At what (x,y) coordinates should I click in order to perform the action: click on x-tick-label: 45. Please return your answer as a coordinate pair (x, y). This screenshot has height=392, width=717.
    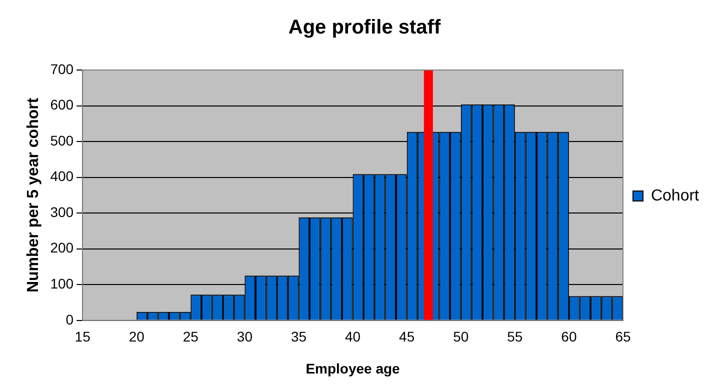
    Looking at the image, I should click on (407, 336).